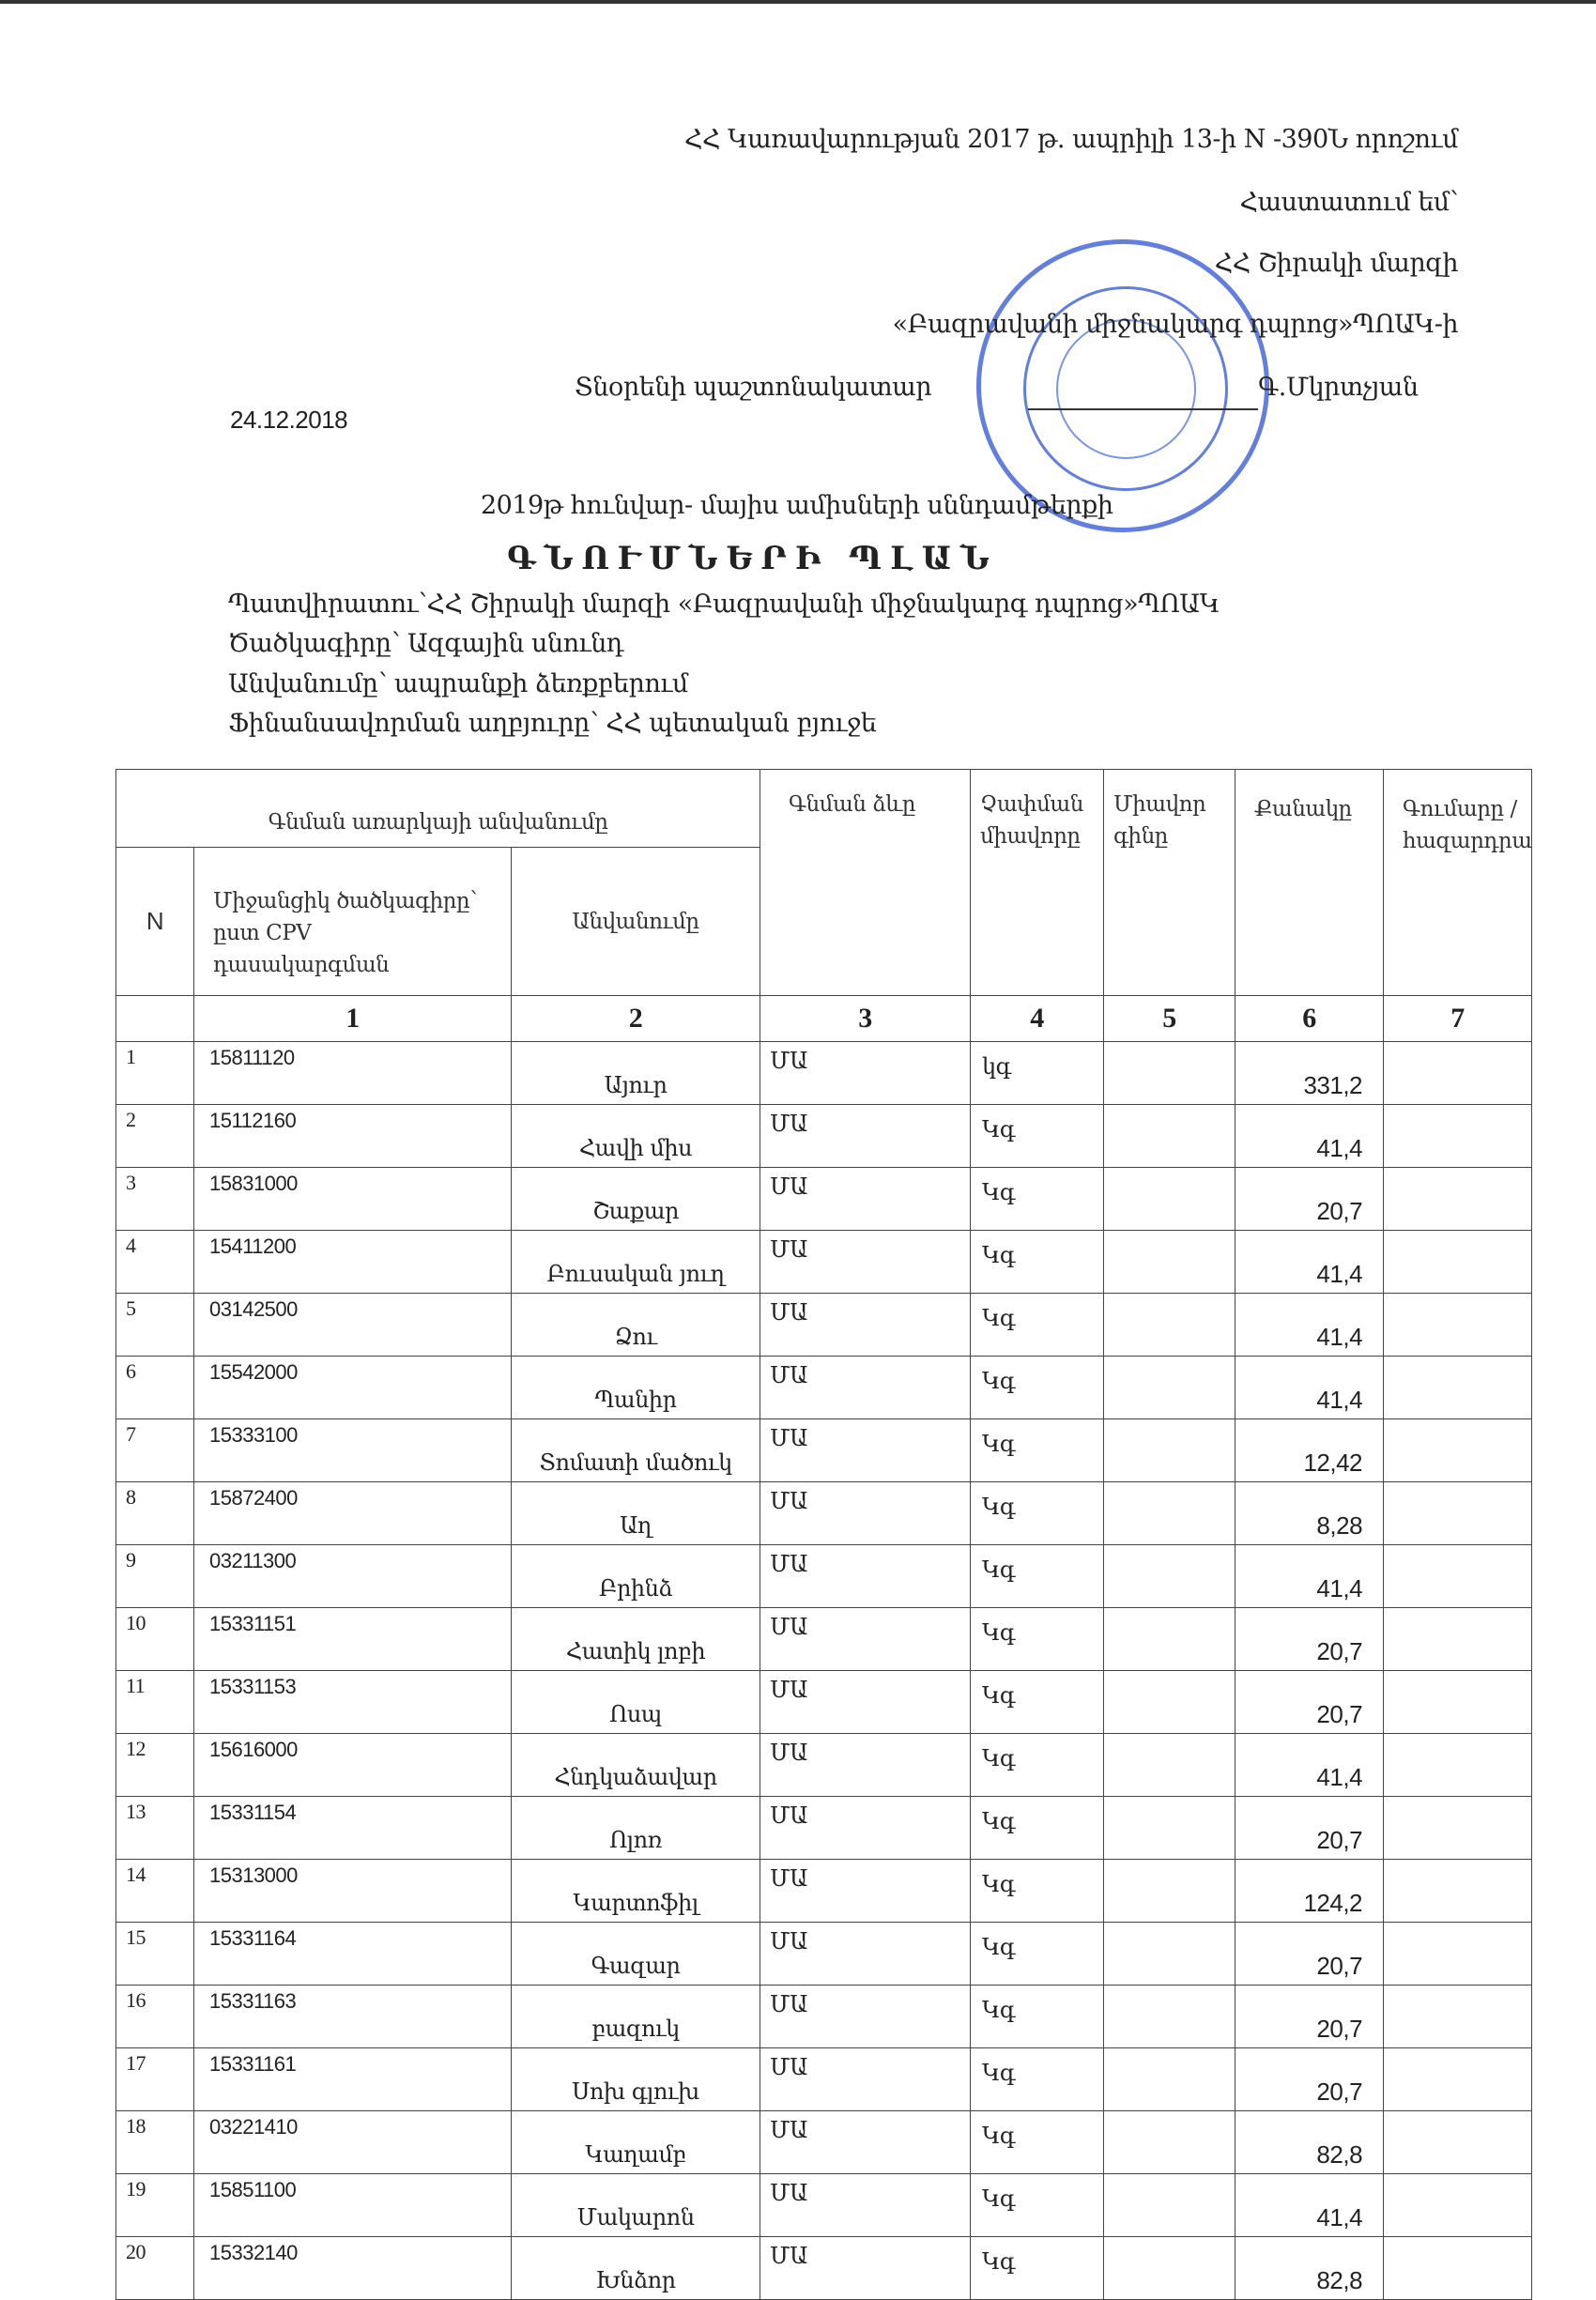  Describe the element at coordinates (866, 883) in the screenshot. I see `header-form: Գնման ձևը` at that location.